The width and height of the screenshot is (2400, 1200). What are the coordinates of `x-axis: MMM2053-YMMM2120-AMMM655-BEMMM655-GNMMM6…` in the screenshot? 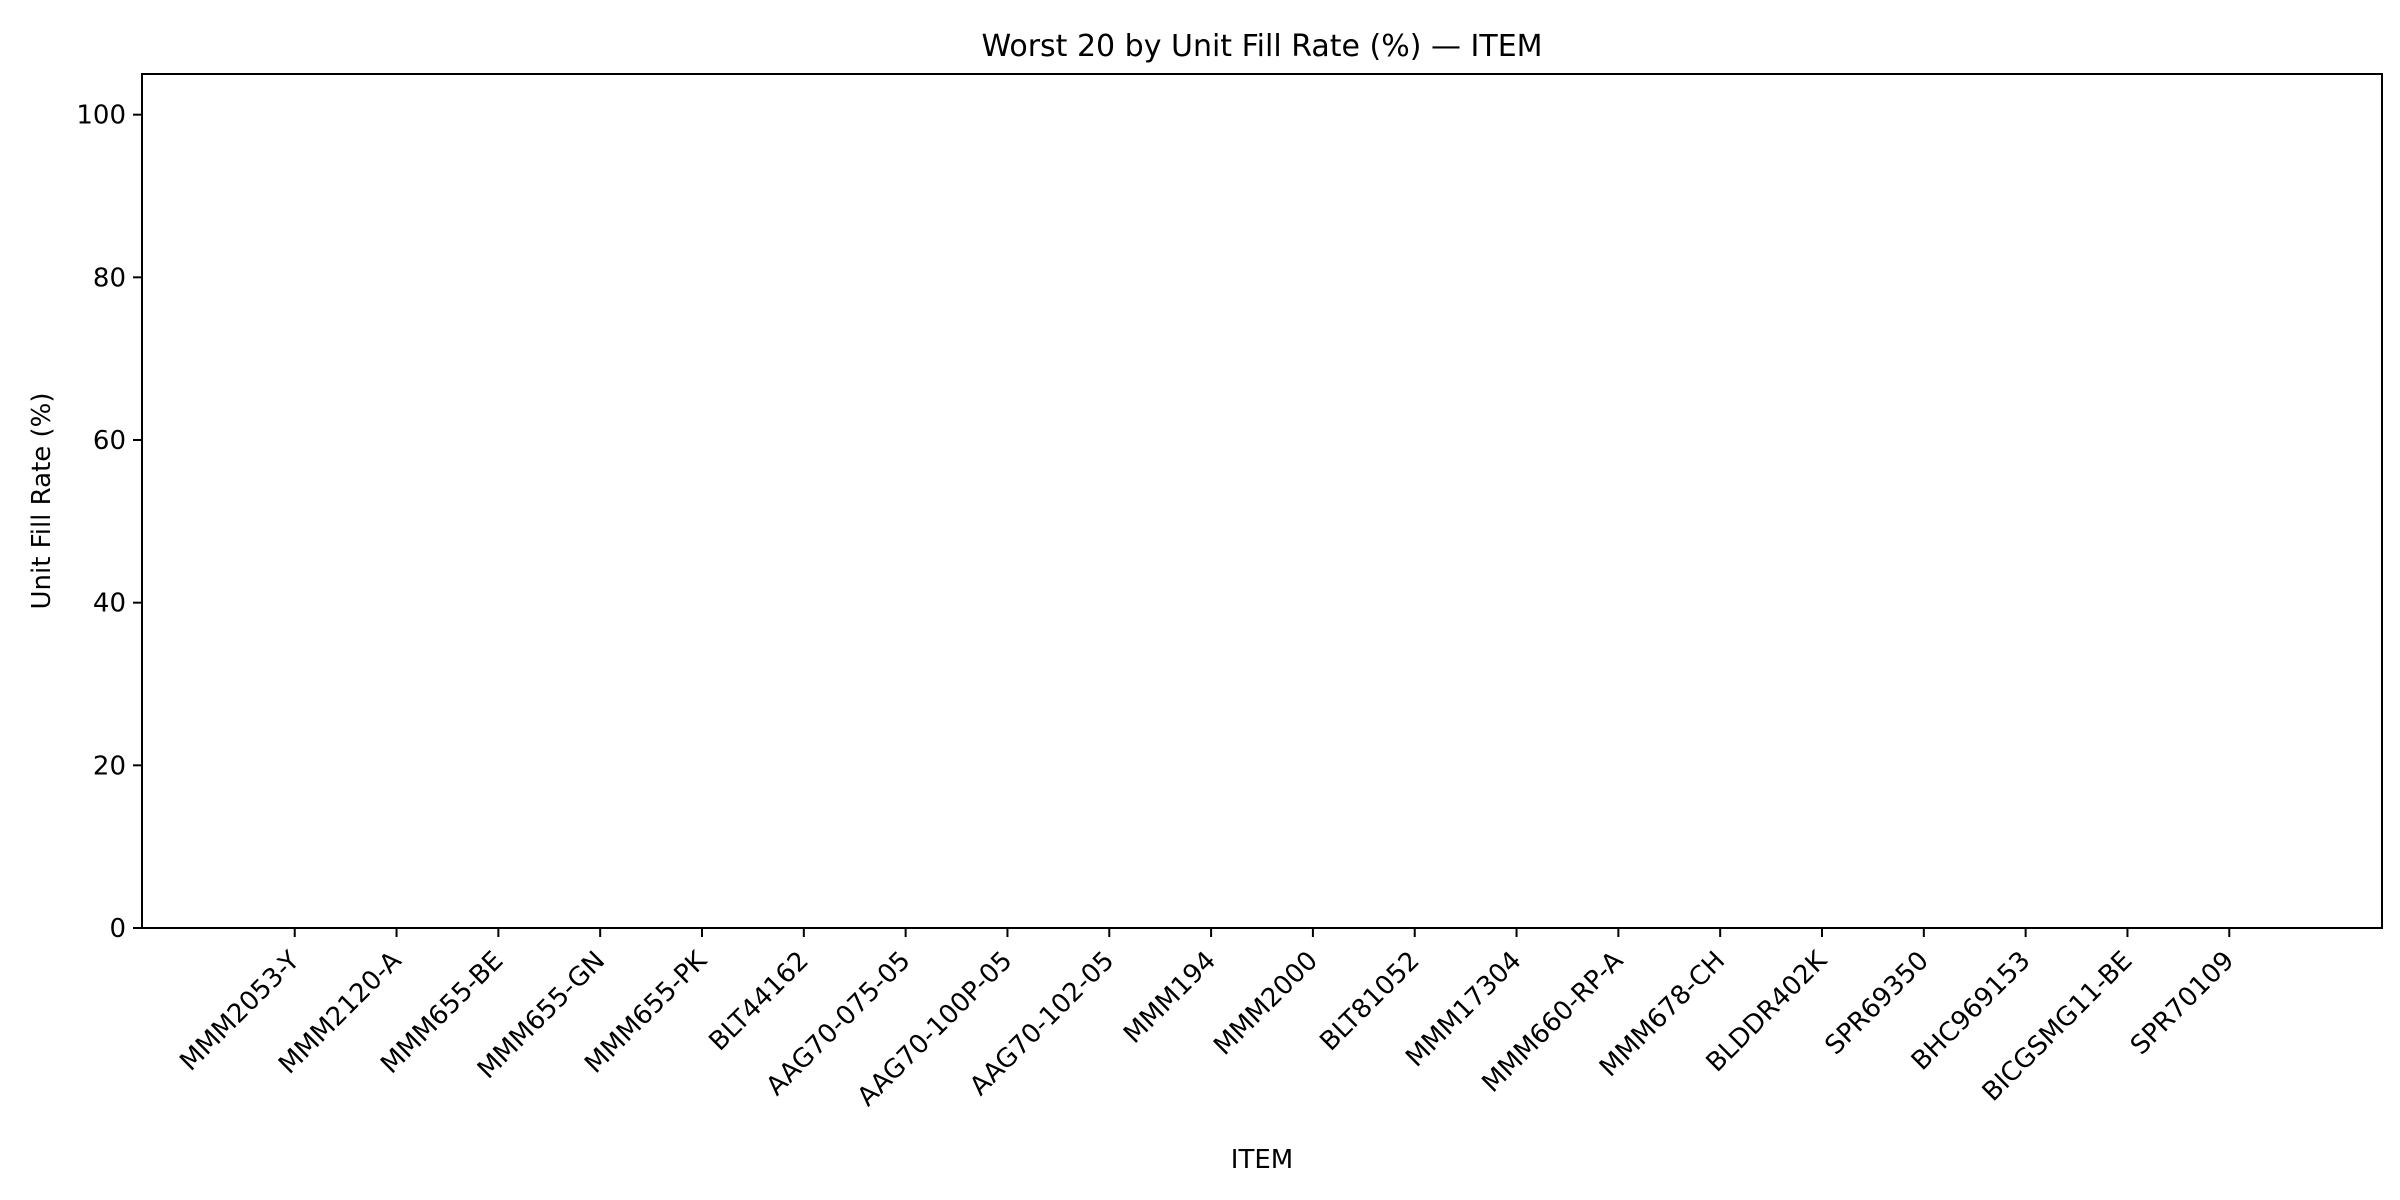 It's located at (1207, 1020).